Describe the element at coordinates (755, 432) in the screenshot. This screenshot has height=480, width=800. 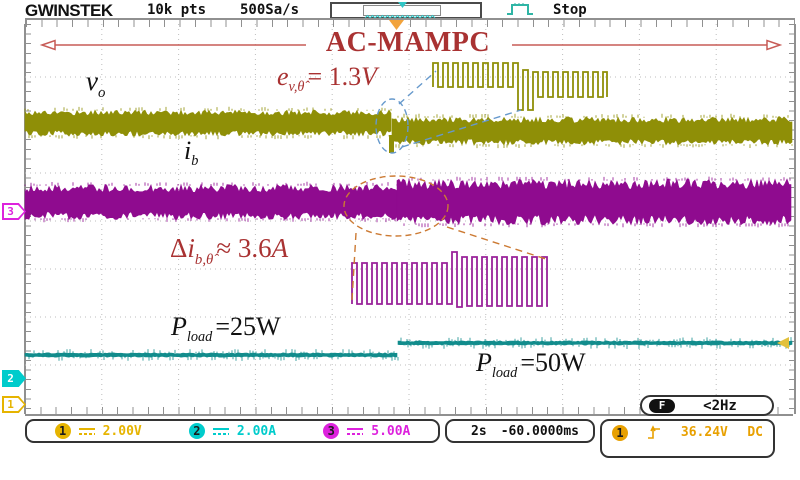
I see `trigger-coupling-value: DC` at that location.